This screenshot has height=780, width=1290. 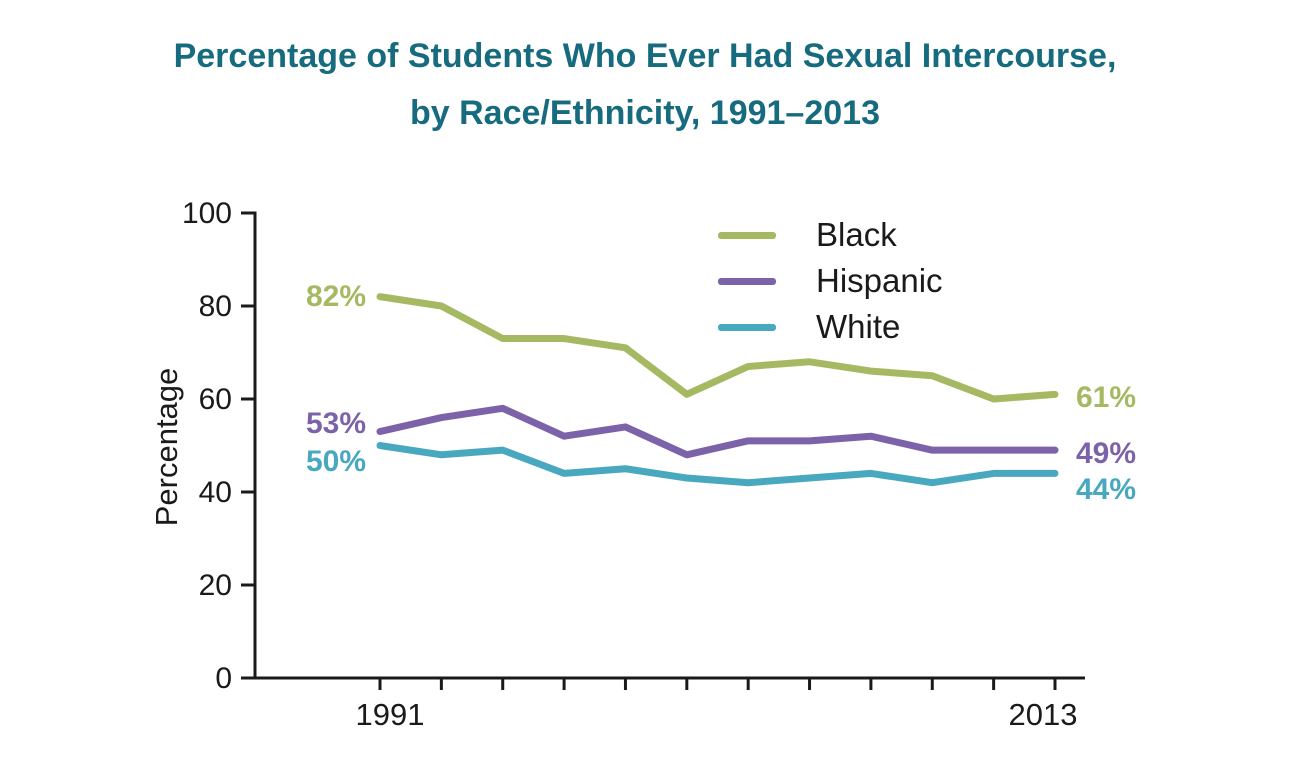 What do you see at coordinates (336, 423) in the screenshot?
I see `start-value-label-hispanic: 53%` at bounding box center [336, 423].